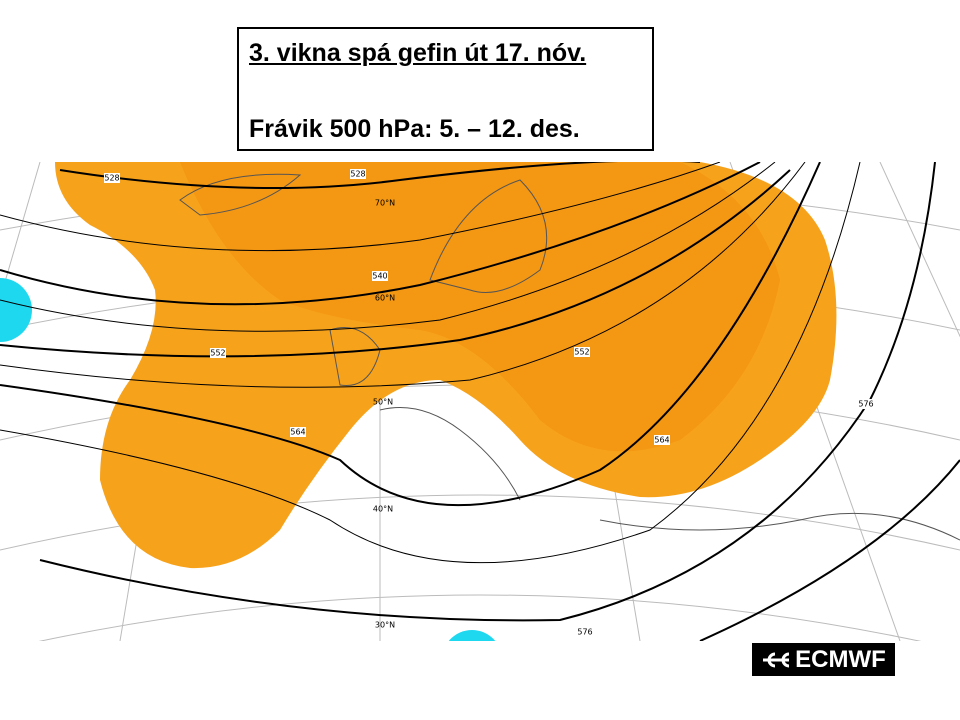  What do you see at coordinates (840, 659) in the screenshot?
I see `logo-text: ECMWF` at bounding box center [840, 659].